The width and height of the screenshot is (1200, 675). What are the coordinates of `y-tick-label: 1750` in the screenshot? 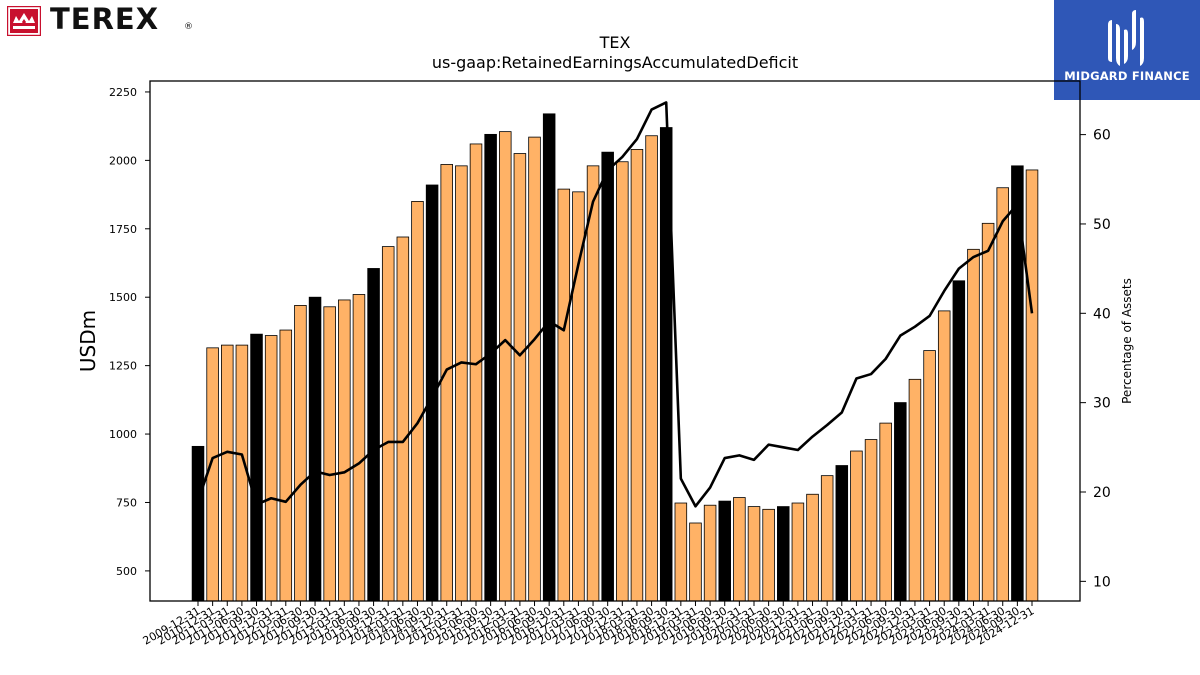 It's located at (123, 229).